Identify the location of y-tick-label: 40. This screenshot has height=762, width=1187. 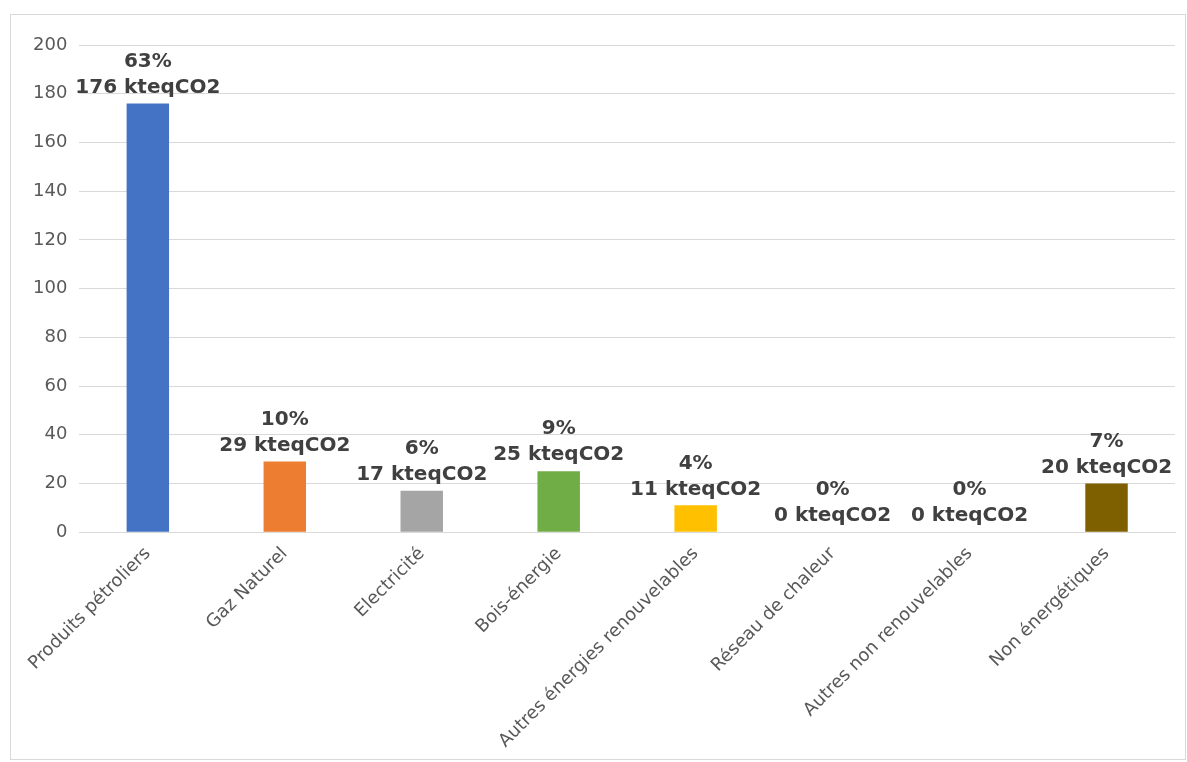
(56, 433).